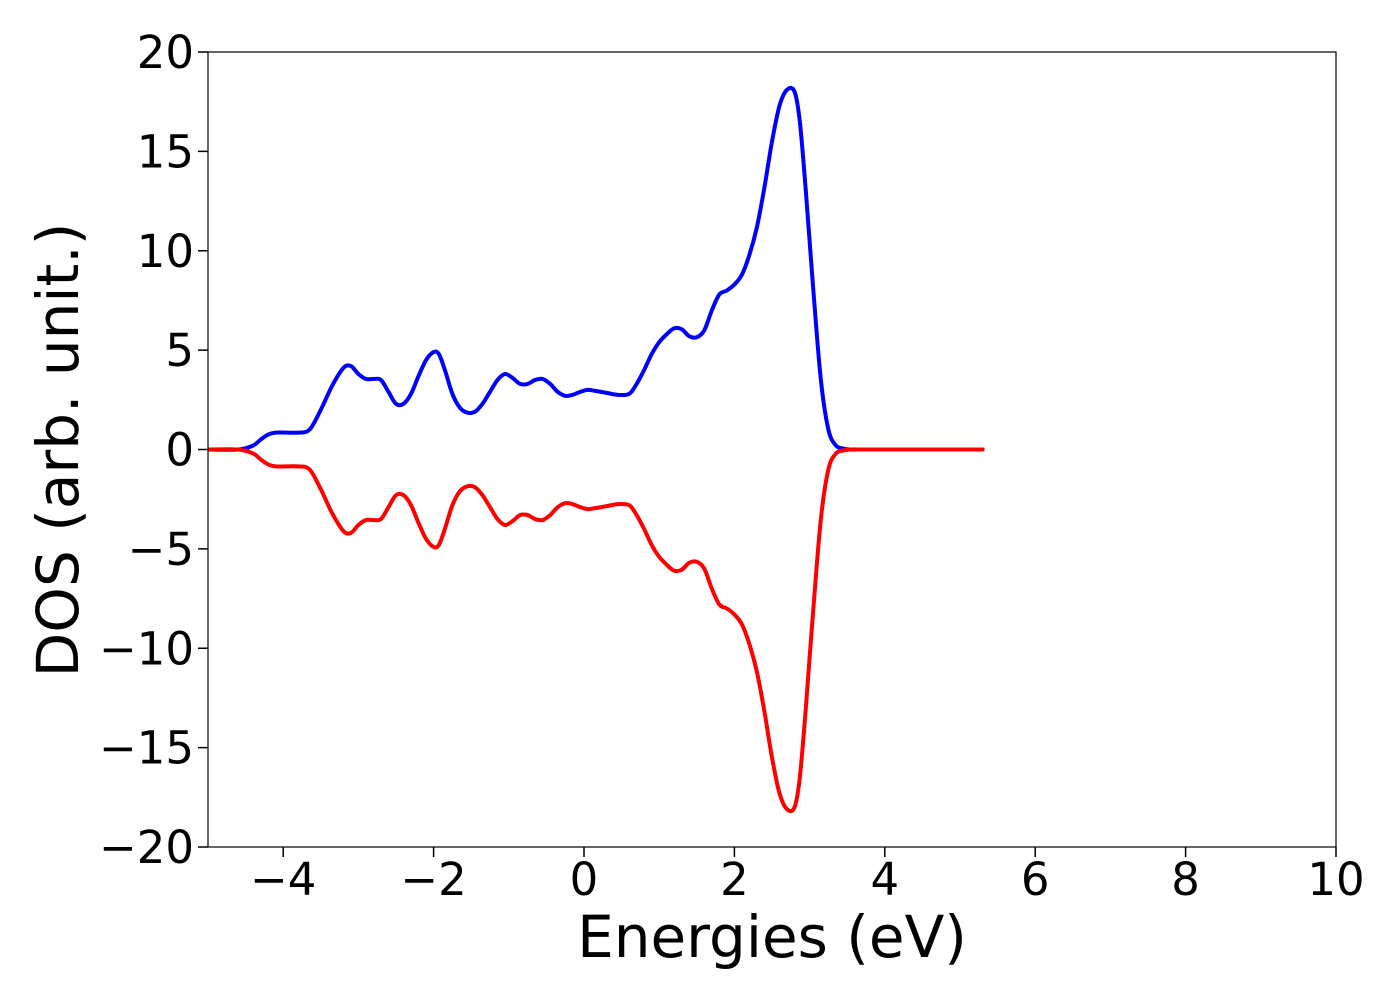 This screenshot has width=1400, height=1000. What do you see at coordinates (161, 549) in the screenshot?
I see `y-tick-label: −5` at bounding box center [161, 549].